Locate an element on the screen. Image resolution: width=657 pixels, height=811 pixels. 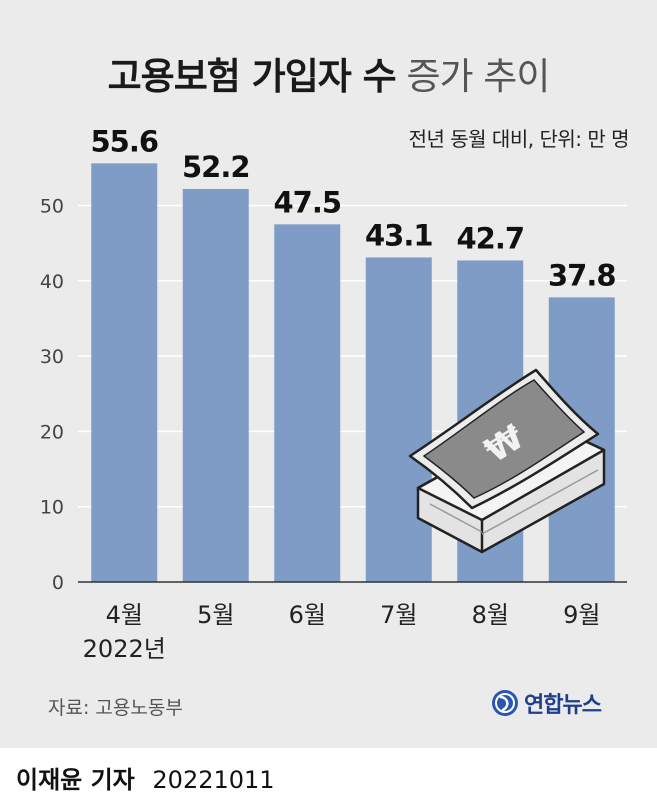
byline: 이재윤 기자 20221011 is located at coordinates (145, 777).